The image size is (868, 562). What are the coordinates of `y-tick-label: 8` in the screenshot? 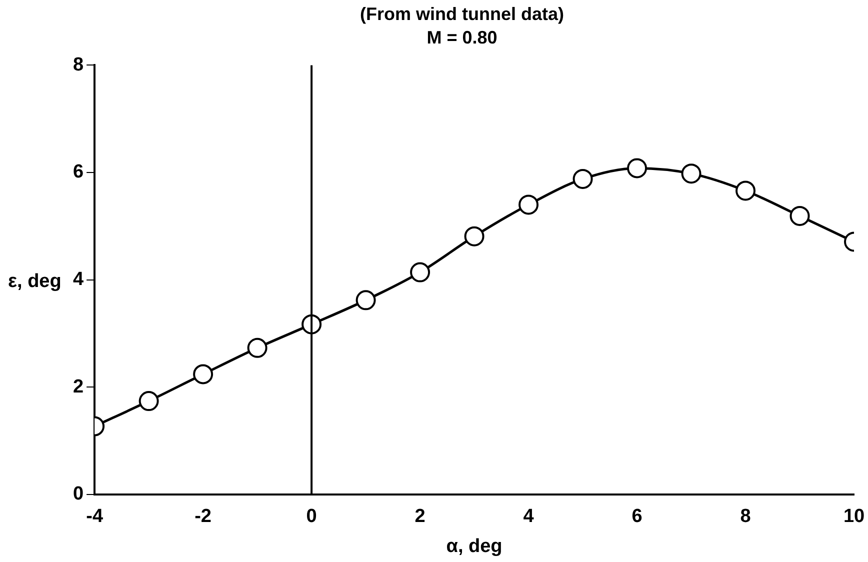 It's located at (78, 65).